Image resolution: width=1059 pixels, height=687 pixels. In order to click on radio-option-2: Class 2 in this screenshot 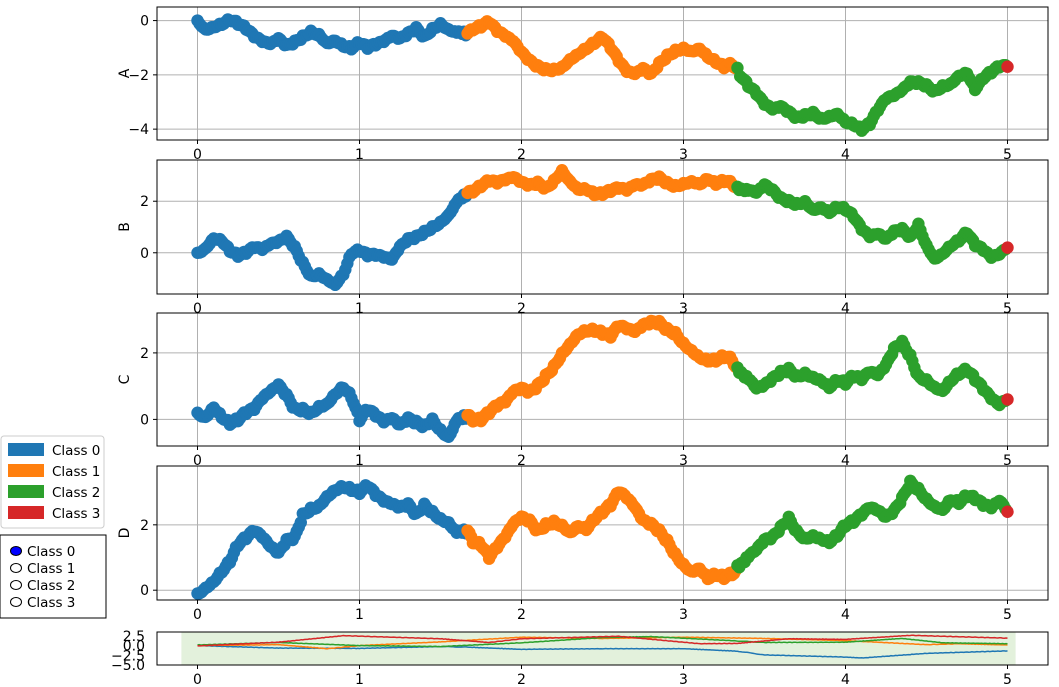, I will do `click(43, 586)`.